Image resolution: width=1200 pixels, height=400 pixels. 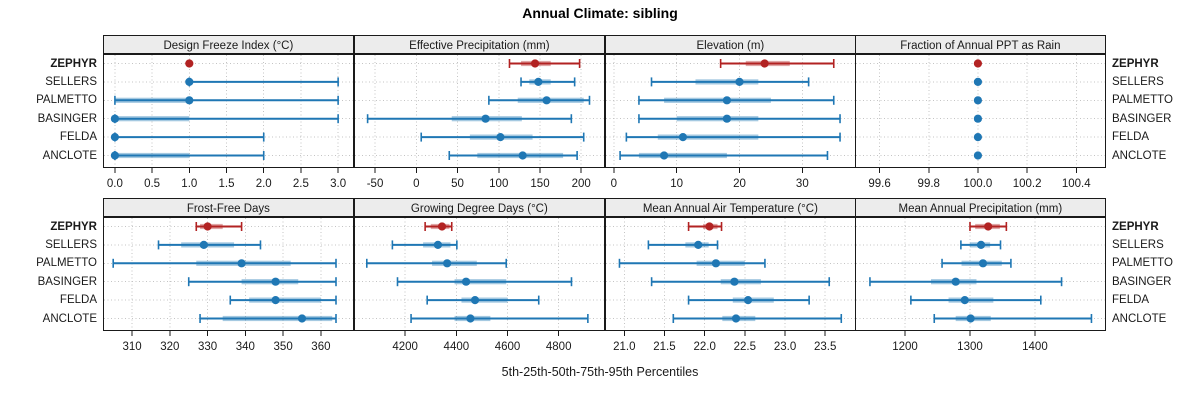 I want to click on axis-tick-label: 0.0, so click(x=115, y=184).